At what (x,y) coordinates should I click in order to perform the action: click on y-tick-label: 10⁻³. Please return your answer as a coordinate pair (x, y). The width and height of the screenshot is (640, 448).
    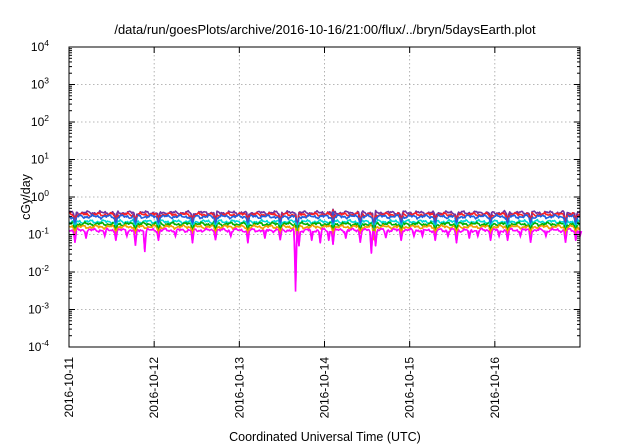
    Looking at the image, I should click on (38, 309).